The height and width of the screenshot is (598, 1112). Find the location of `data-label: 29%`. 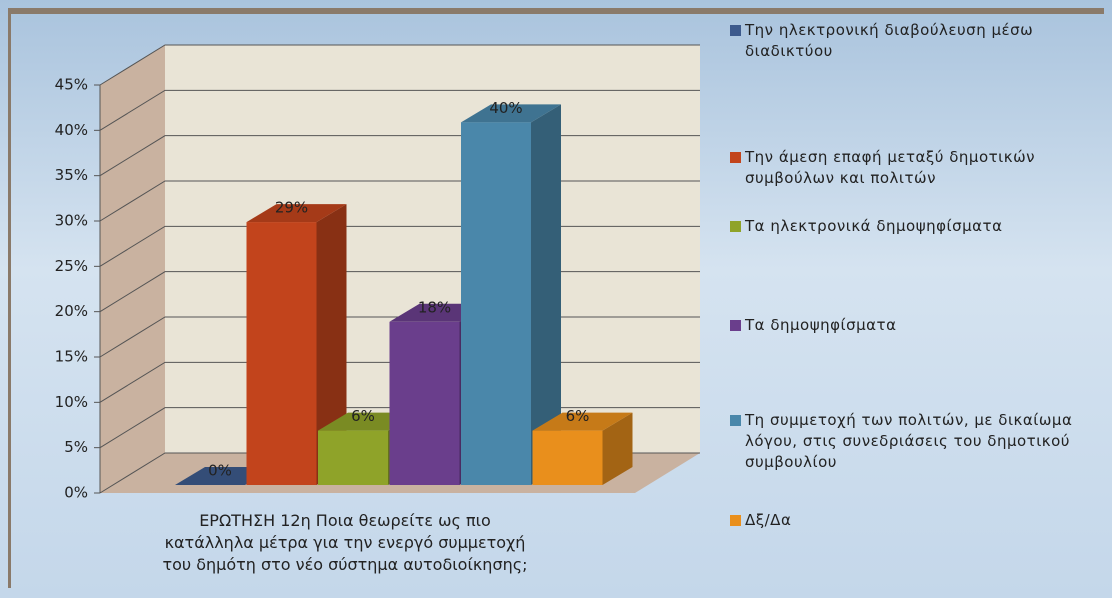

data-label: 29% is located at coordinates (291, 208).